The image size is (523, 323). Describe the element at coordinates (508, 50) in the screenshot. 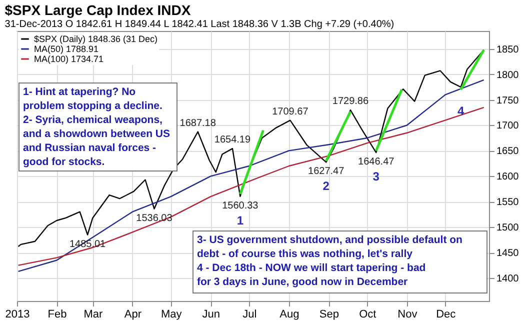

I see `y-tick-label: 1850` at that location.